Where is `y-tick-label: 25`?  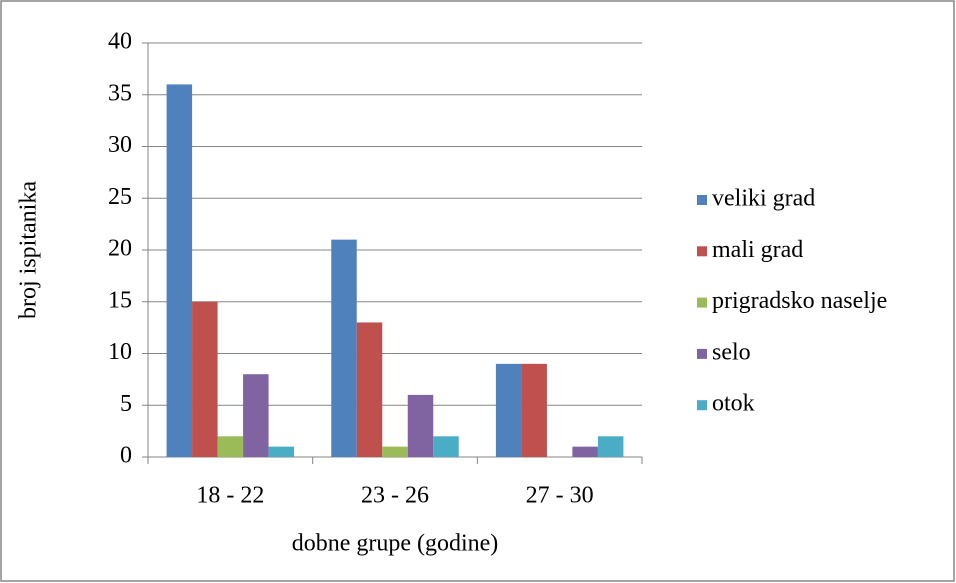
y-tick-label: 25 is located at coordinates (120, 197).